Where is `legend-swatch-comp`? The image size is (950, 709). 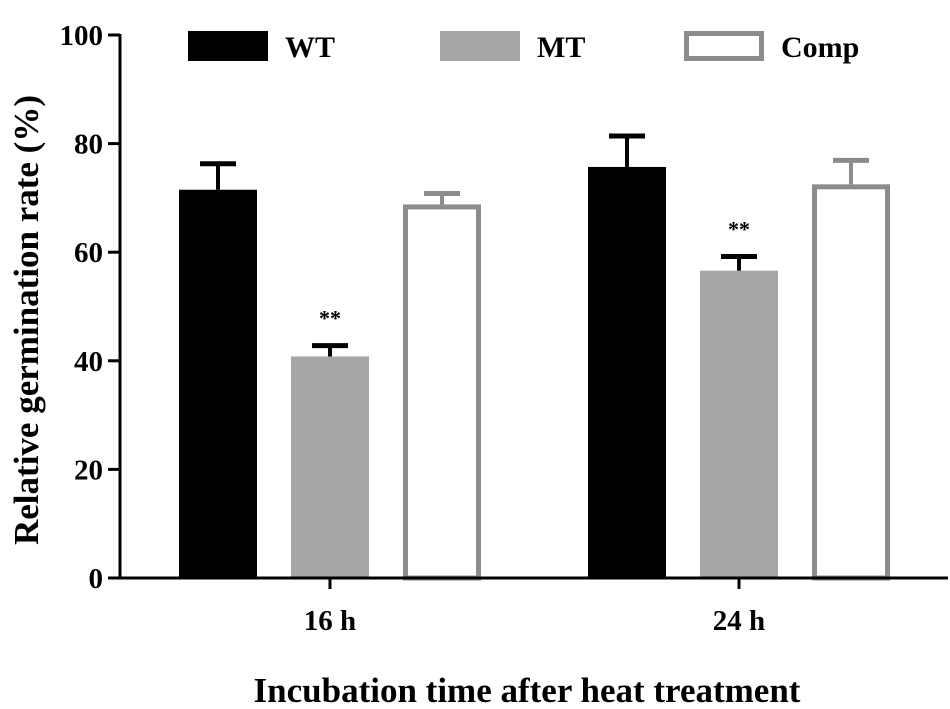
legend-swatch-comp is located at coordinates (724, 46).